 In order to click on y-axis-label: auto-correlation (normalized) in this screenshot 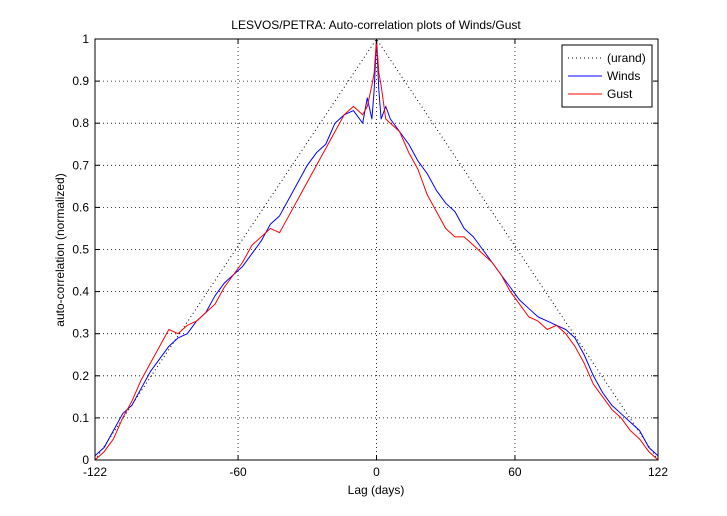, I will do `click(60, 249)`.